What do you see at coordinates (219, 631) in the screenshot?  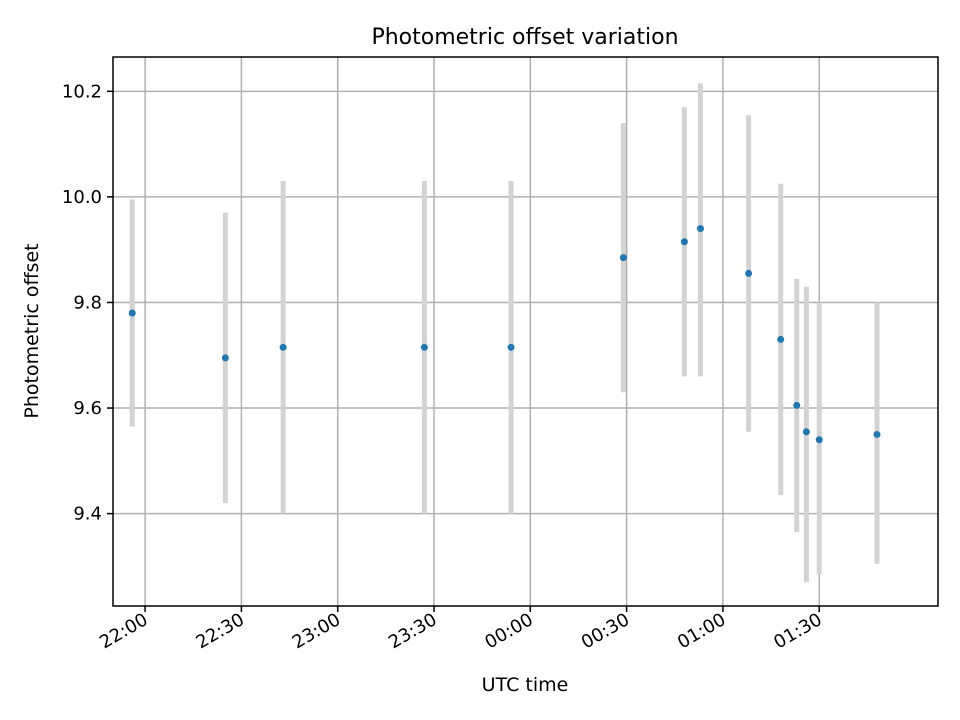 I see `x-tick-label: 22:30` at bounding box center [219, 631].